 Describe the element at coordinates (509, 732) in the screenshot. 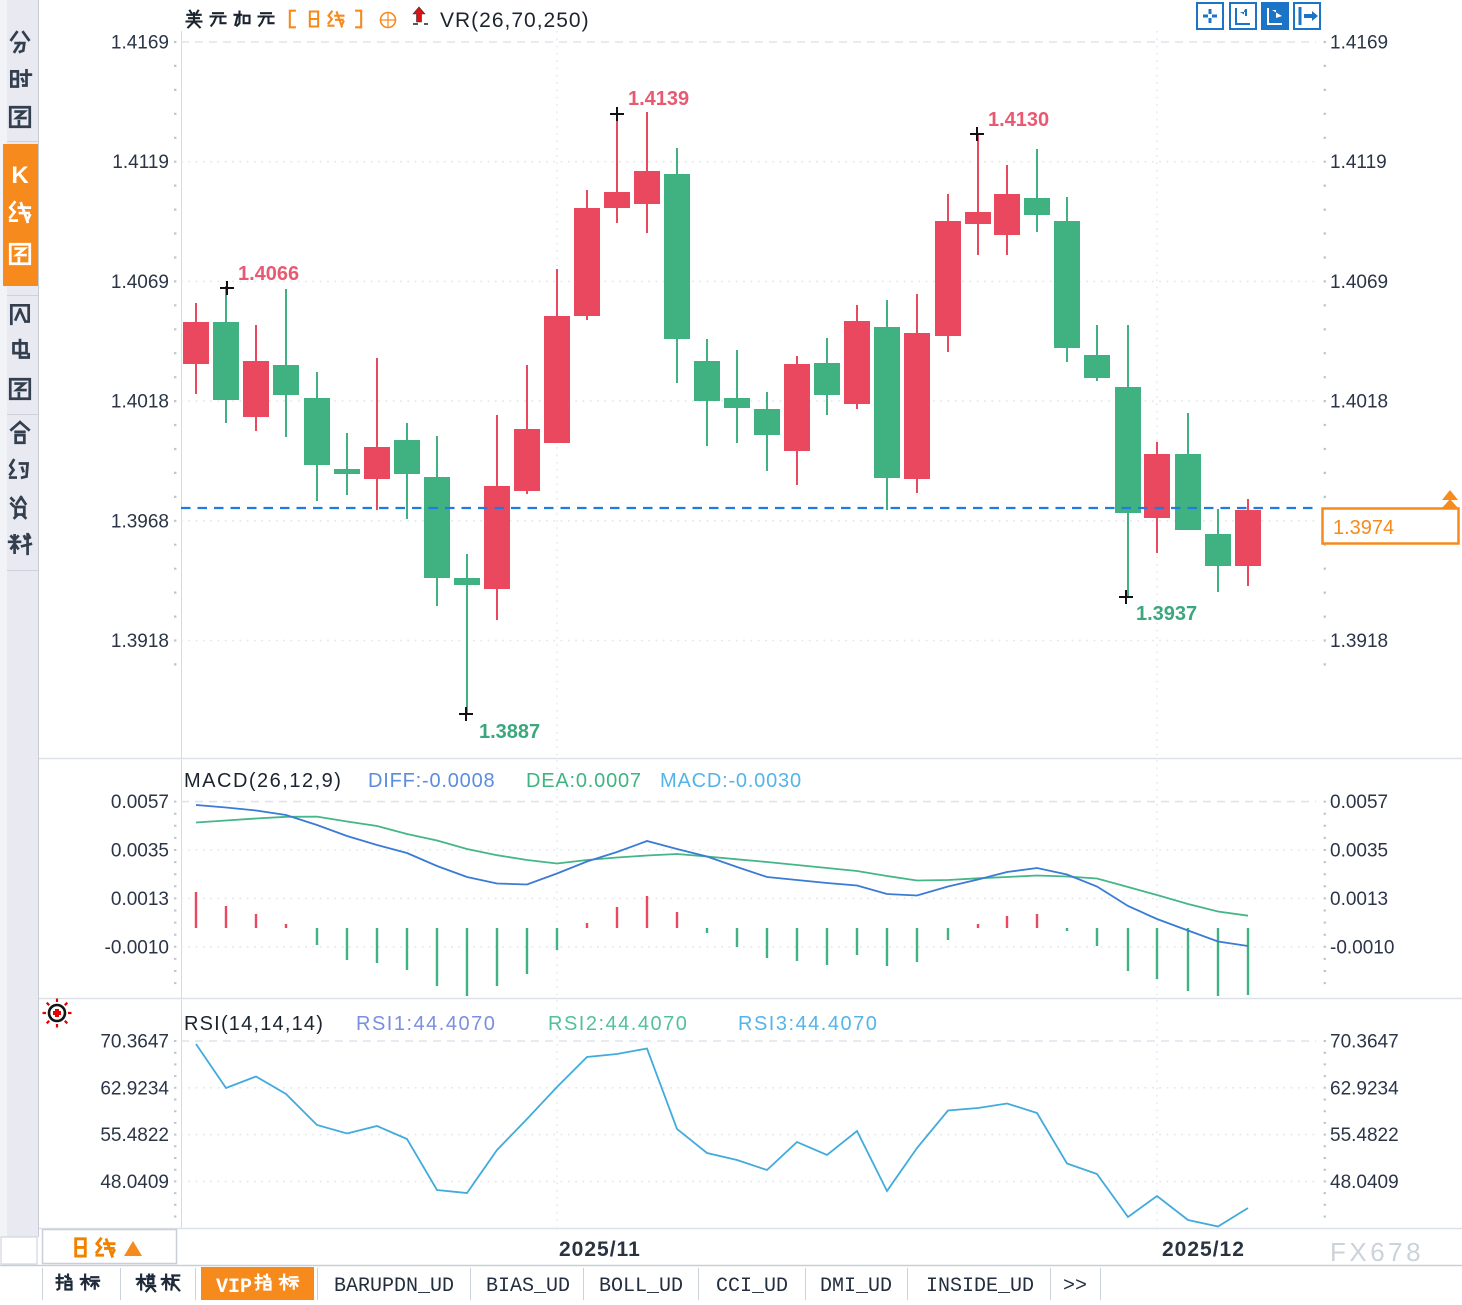

I see `svg-text: 1.3887` at that location.